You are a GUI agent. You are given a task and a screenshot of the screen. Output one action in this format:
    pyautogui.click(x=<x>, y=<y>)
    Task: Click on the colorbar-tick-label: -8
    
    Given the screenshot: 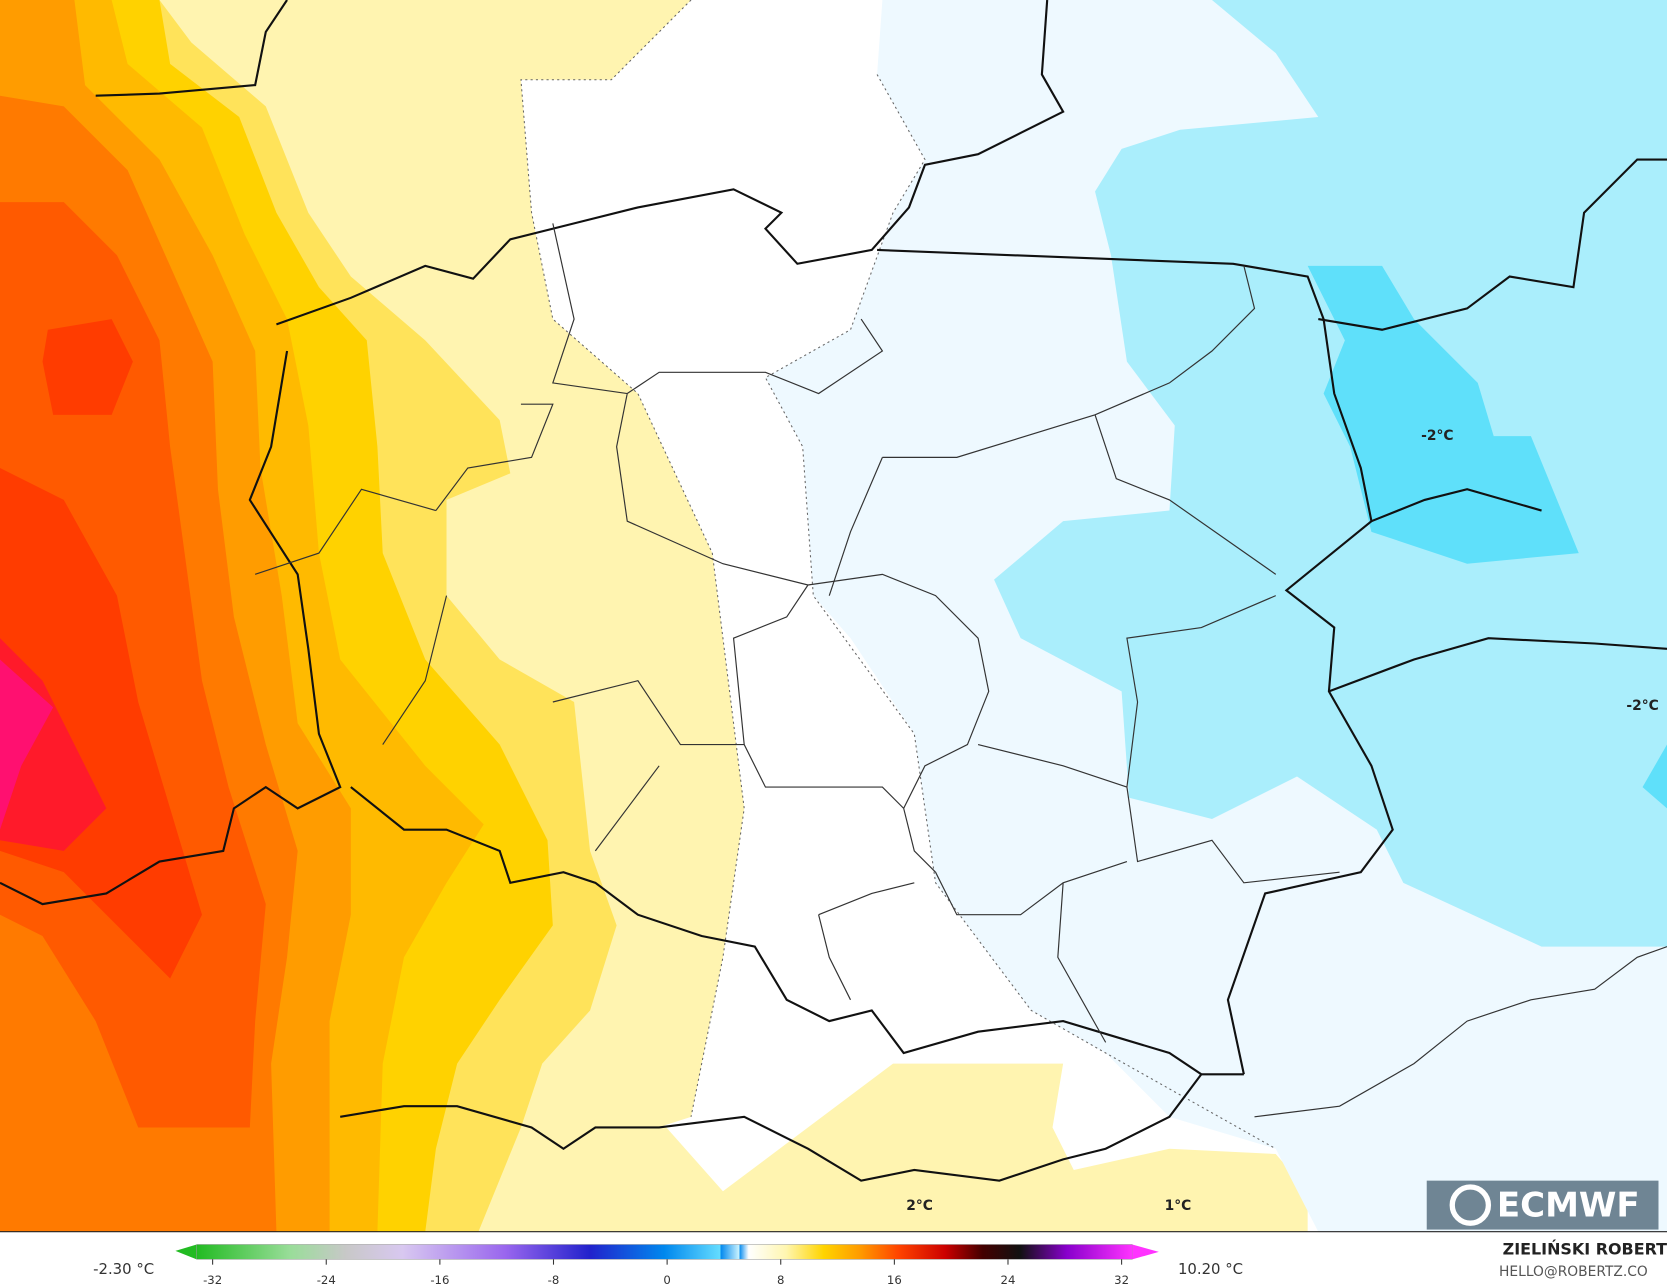 What is the action you would take?
    pyautogui.click(x=554, y=1280)
    